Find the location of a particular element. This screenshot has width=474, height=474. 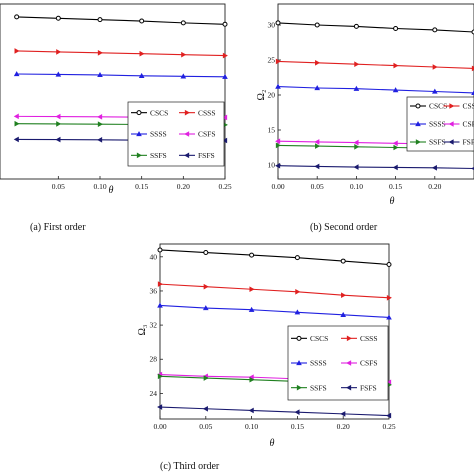

y-tick-label: 28 is located at coordinates (154, 359).